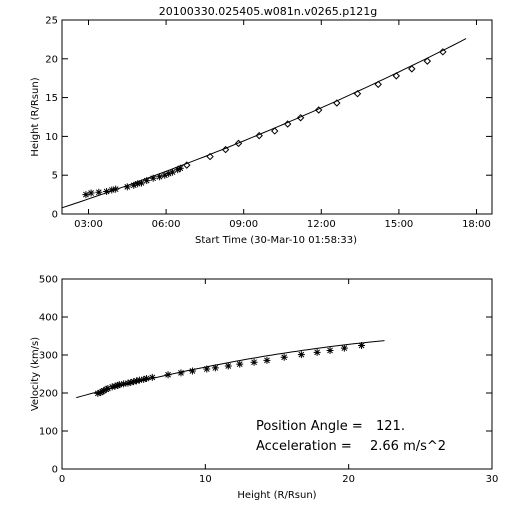  I want to click on annotation-position-angle: Position Angle = 121., so click(330, 426).